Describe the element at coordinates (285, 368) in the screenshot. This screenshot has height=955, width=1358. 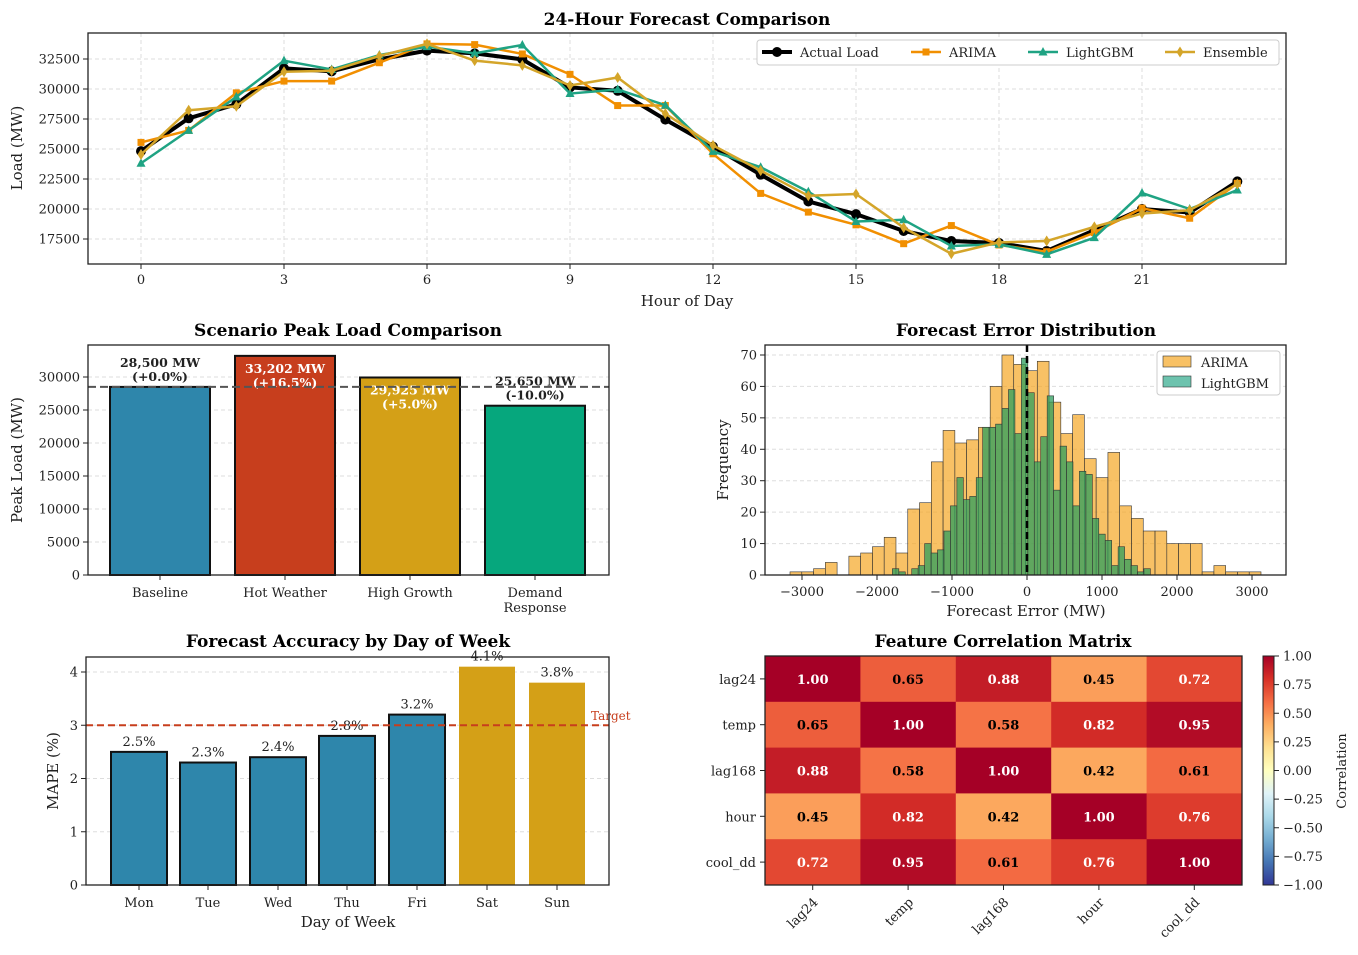
I see `bar-value-label: 33,202 MW` at that location.